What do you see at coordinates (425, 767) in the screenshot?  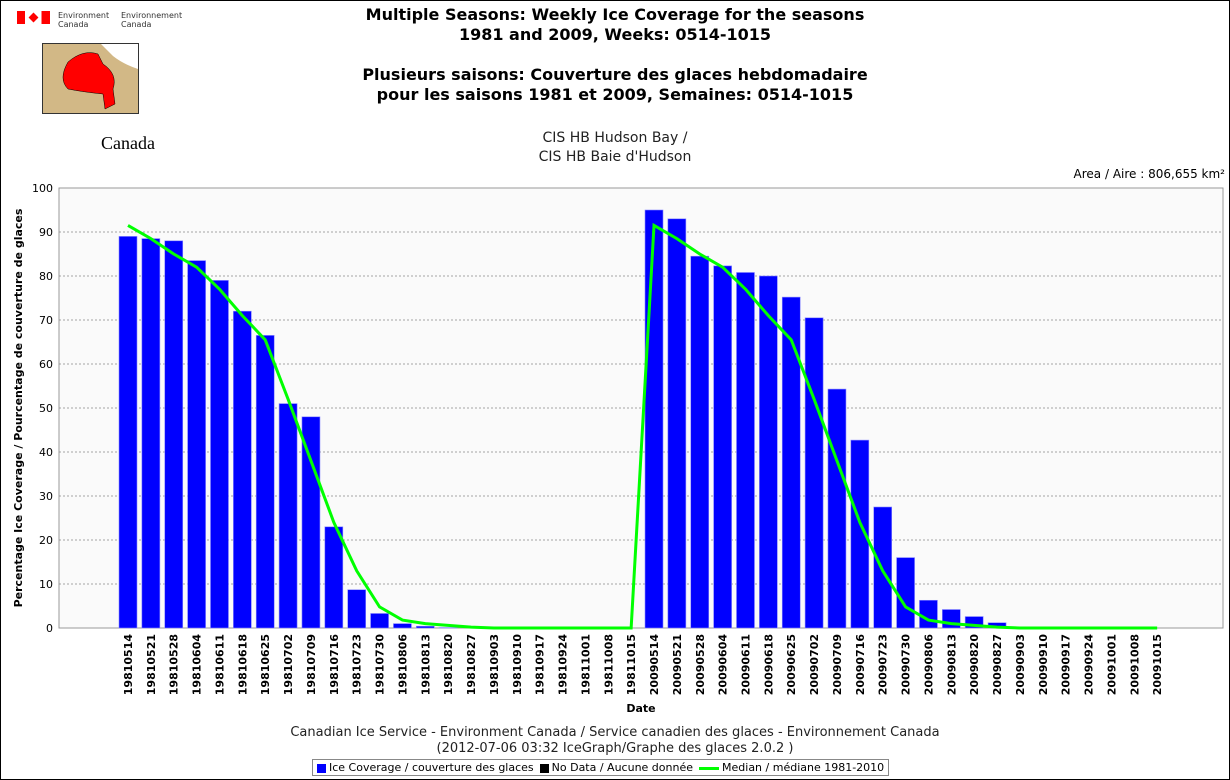 I see `legend-ice: Ice Coverage / couverture des glaces` at bounding box center [425, 767].